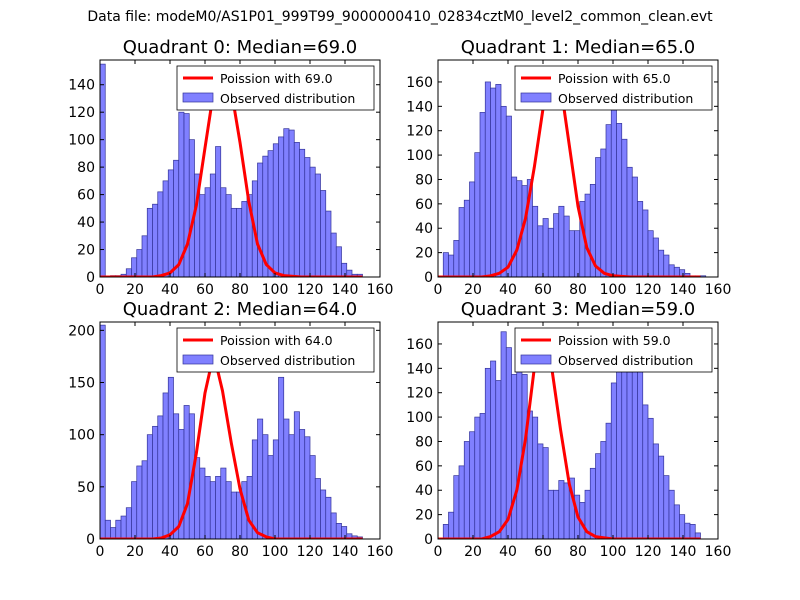 Image resolution: width=800 pixels, height=600 pixels. I want to click on legend-label-curve: Poission with 64.0, so click(276, 340).